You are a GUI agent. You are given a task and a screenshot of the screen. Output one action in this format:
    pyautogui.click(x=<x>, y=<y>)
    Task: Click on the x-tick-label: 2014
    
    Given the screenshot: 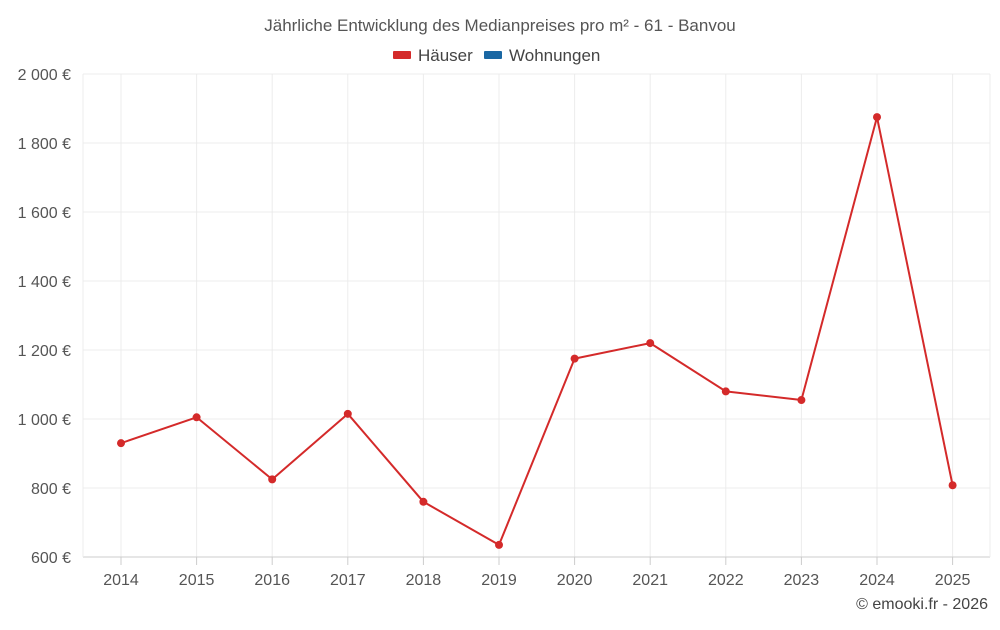 What is the action you would take?
    pyautogui.click(x=121, y=580)
    